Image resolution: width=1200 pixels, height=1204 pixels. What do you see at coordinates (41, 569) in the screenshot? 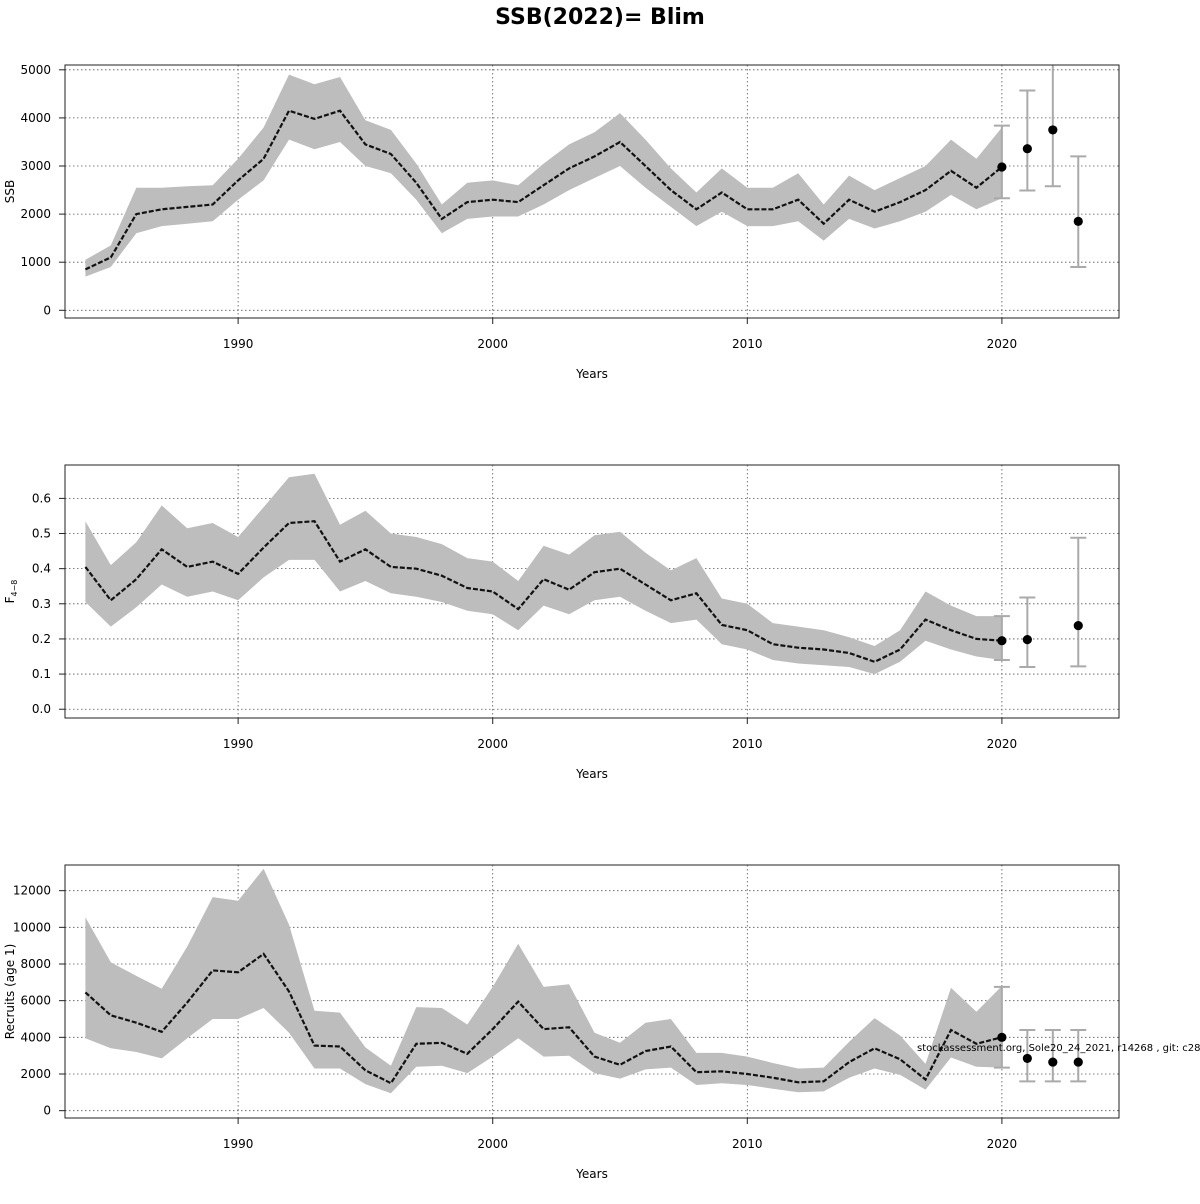
I see `y-tick-label: 0.4` at bounding box center [41, 569].